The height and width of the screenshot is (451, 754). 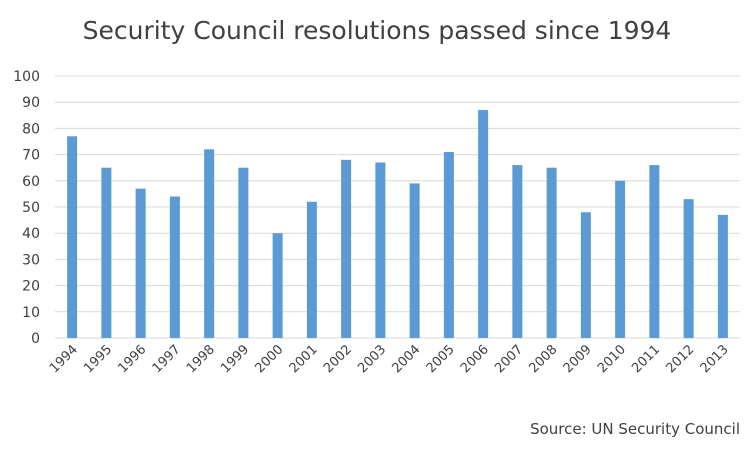 What do you see at coordinates (612, 359) in the screenshot?
I see `x-tick-label: 2010` at bounding box center [612, 359].